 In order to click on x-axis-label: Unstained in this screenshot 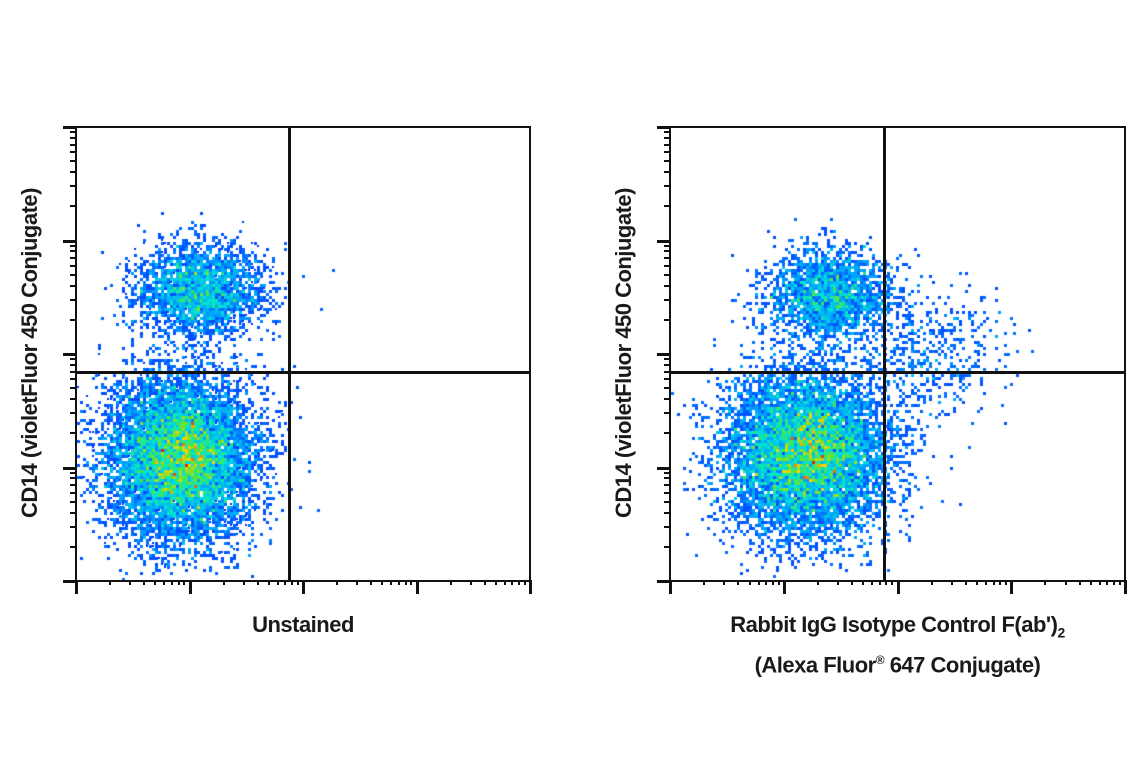, I will do `click(303, 624)`.